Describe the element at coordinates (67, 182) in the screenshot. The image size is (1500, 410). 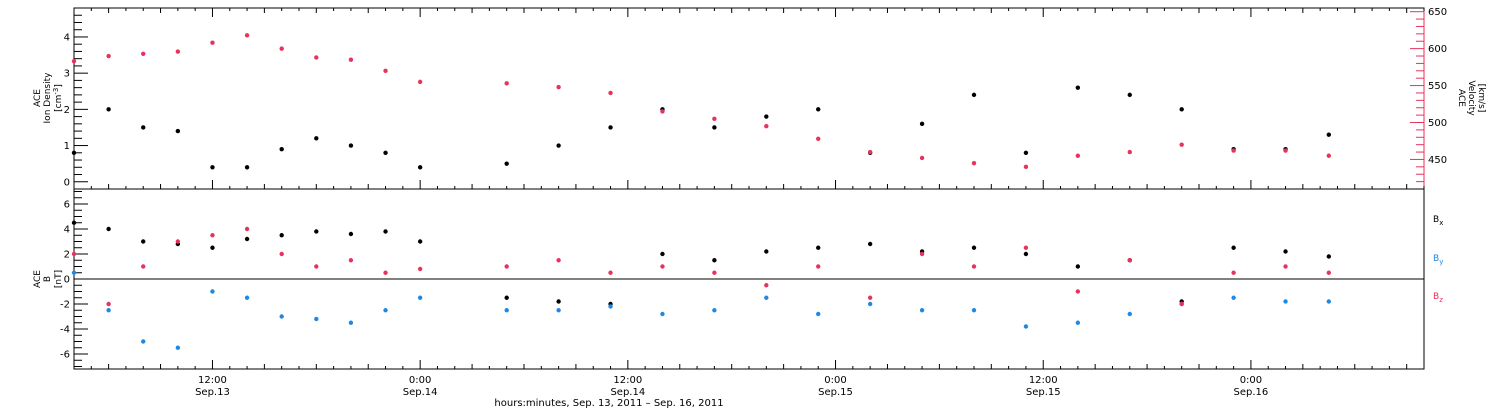
I see `top-left-ytick-label: 0` at that location.